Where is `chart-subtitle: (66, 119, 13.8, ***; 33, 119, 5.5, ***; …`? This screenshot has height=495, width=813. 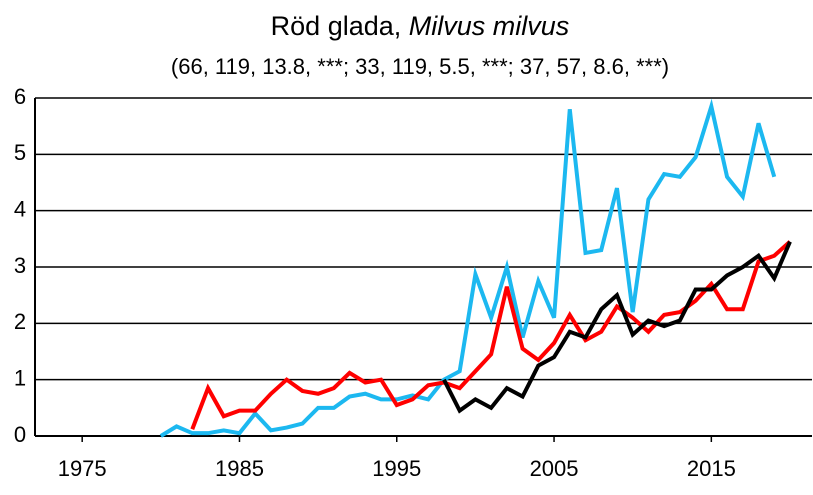 chart-subtitle: (66, 119, 13.8, ***; 33, 119, 5.5, ***; … is located at coordinates (420, 66).